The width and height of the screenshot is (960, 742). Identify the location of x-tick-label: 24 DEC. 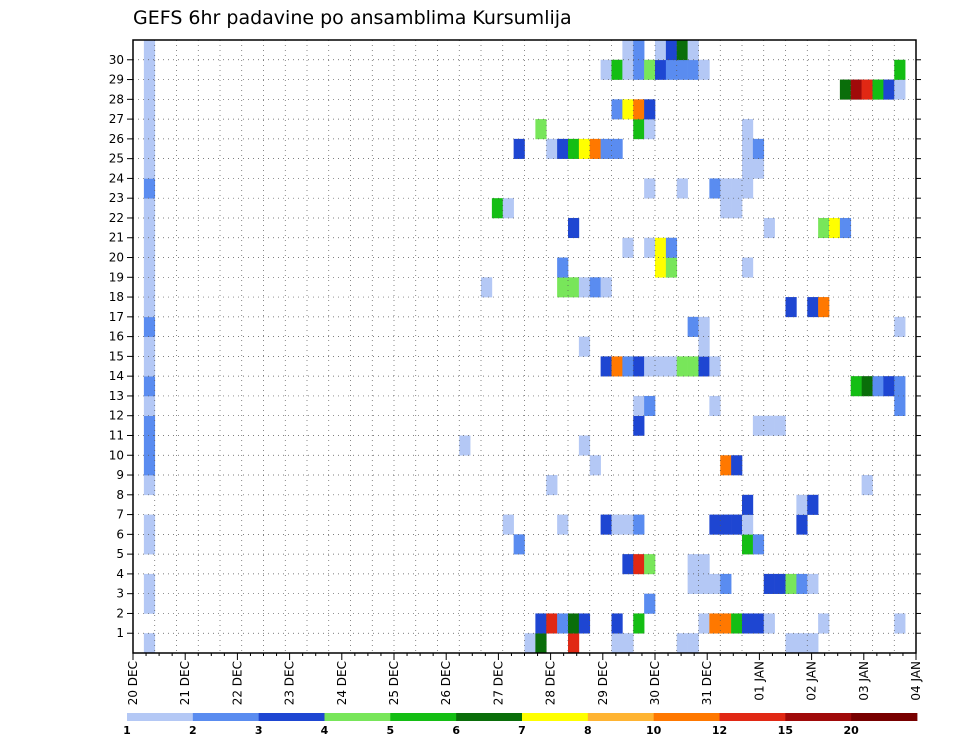
(342, 683).